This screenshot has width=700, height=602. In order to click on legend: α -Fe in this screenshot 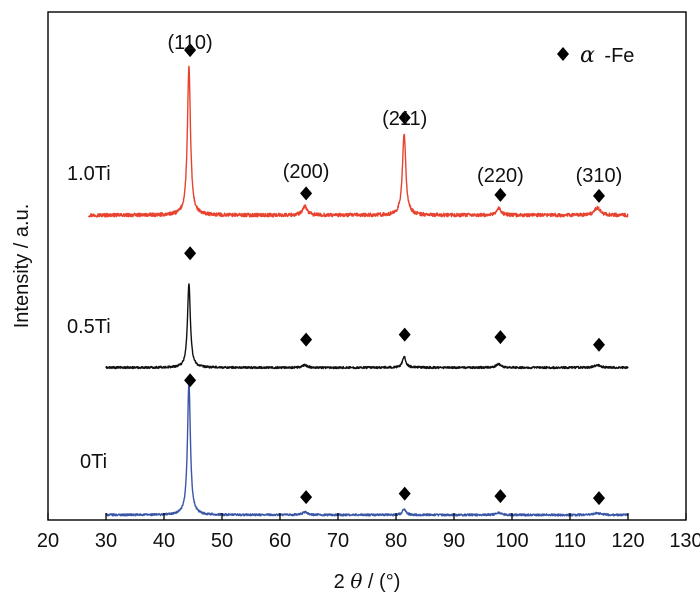, I will do `click(595, 55)`.